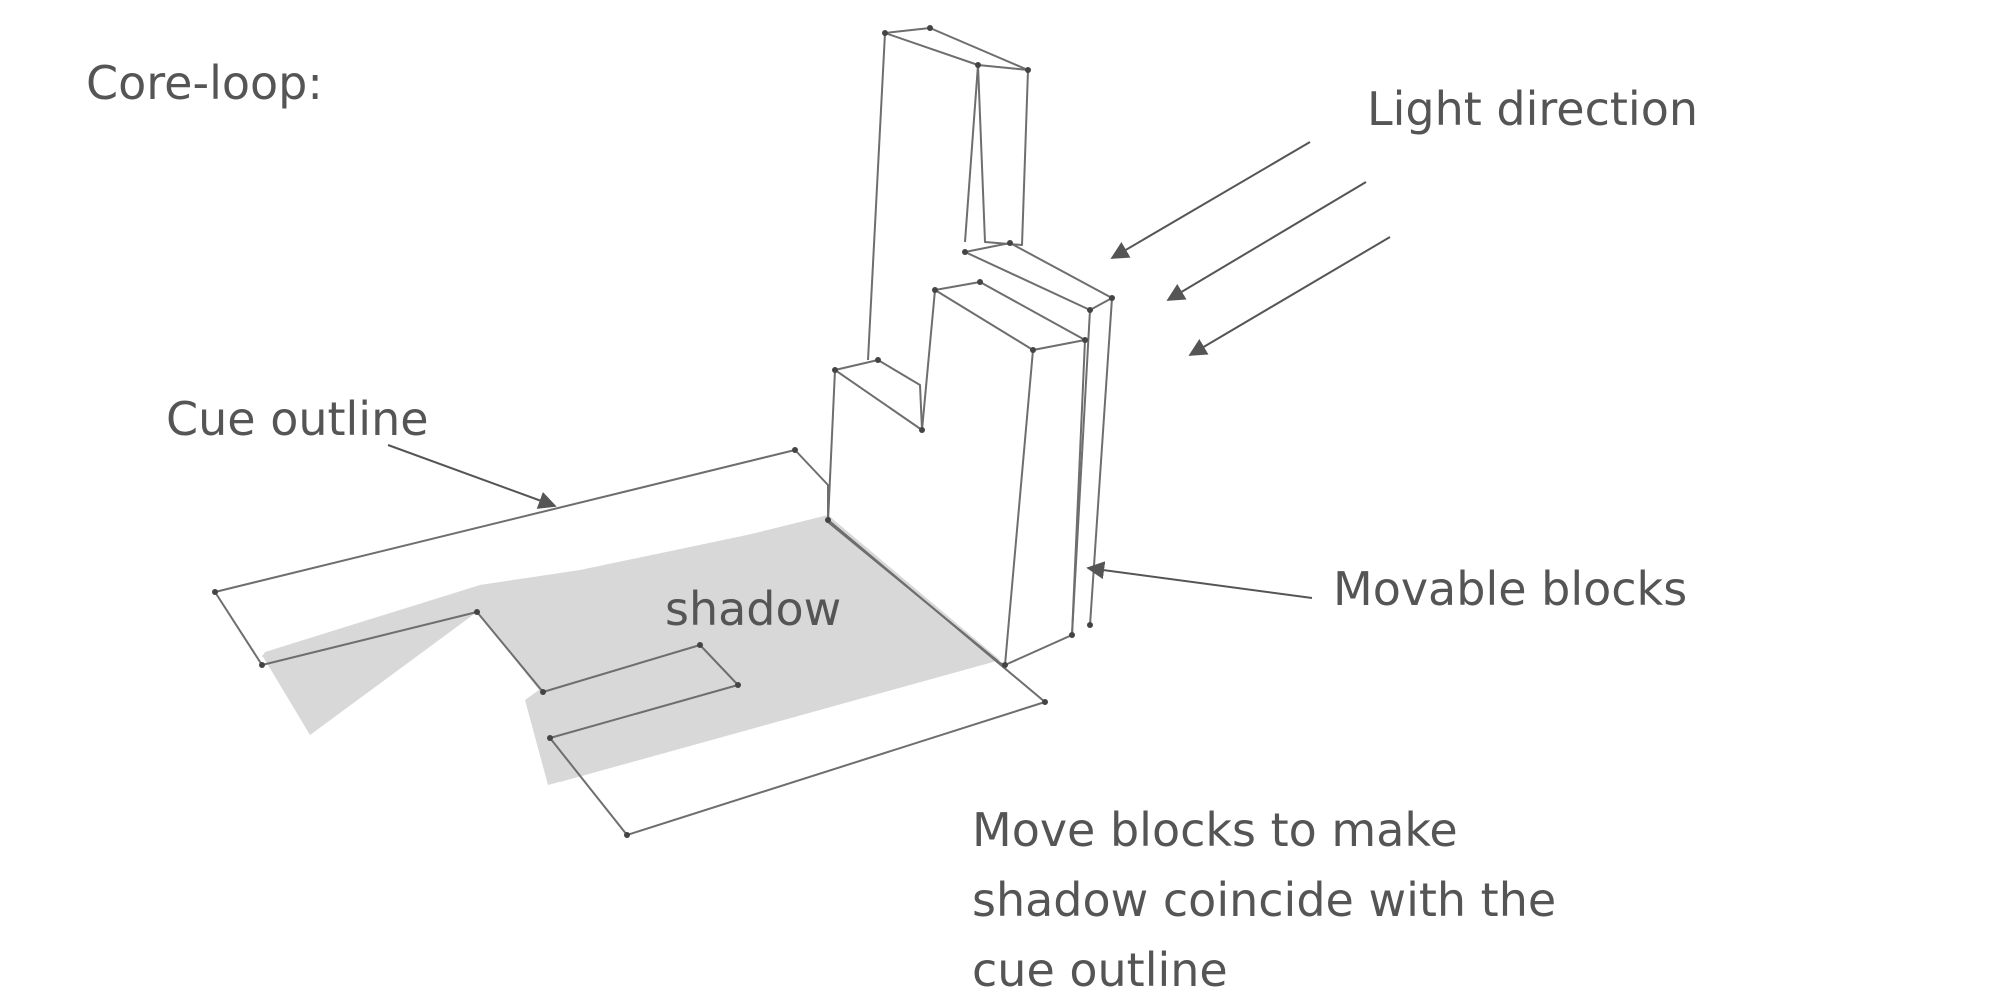 The height and width of the screenshot is (1005, 2000). I want to click on movable-blocks, so click(970, 346).